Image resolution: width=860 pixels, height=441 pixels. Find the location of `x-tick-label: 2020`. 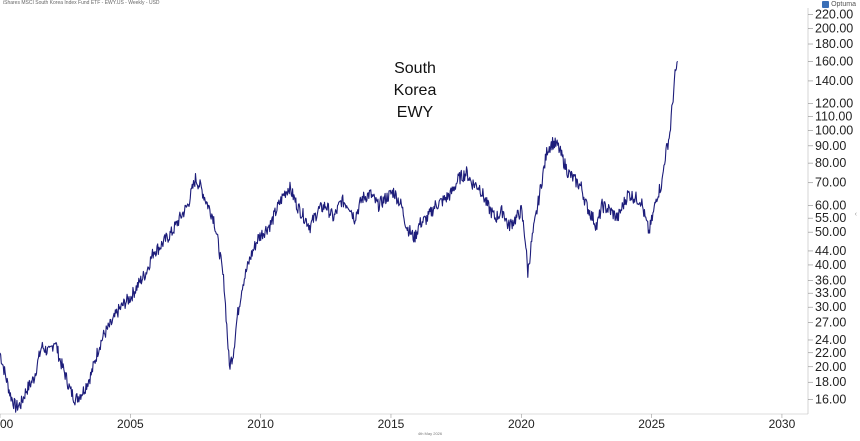

x-tick-label: 2020 is located at coordinates (521, 424).